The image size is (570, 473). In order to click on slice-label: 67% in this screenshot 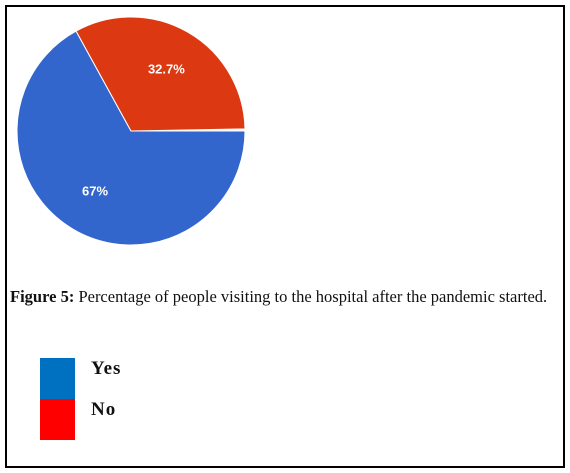, I will do `click(95, 190)`.